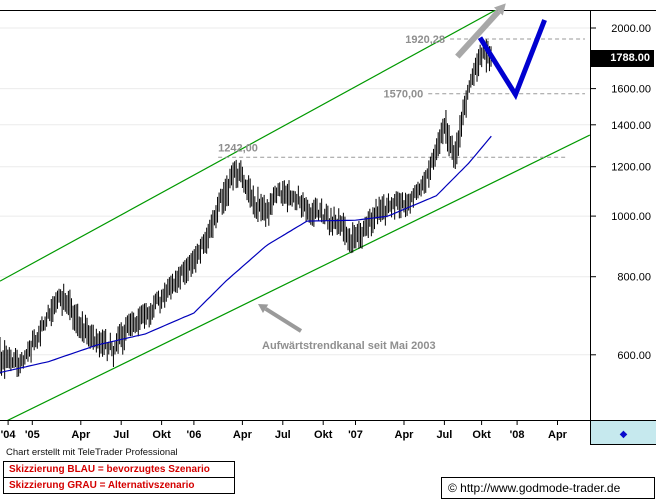 The width and height of the screenshot is (656, 501). I want to click on svg-text: '05, so click(32, 435).